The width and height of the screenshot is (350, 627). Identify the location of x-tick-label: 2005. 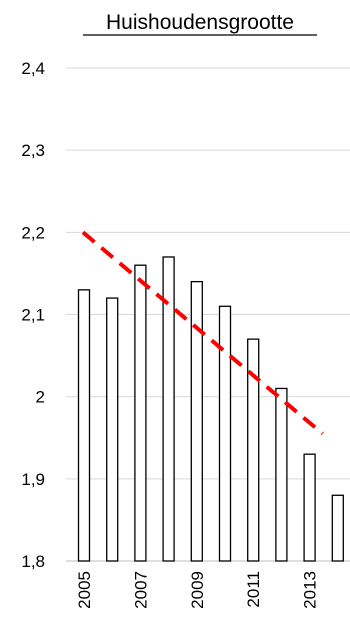
(84, 590).